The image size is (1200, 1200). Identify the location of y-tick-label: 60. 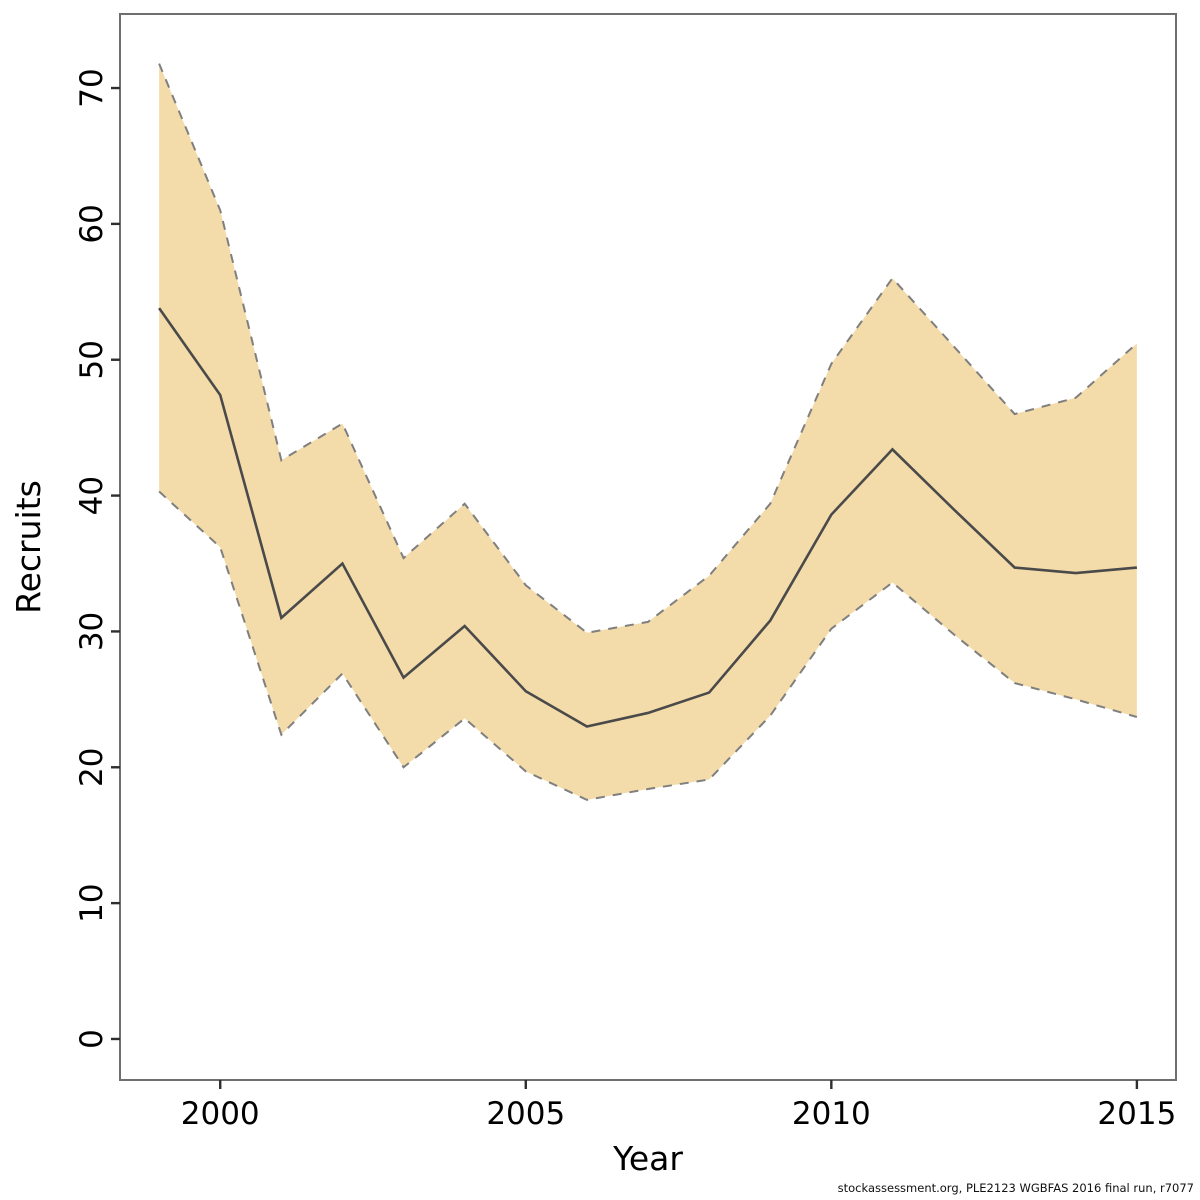
(92, 223).